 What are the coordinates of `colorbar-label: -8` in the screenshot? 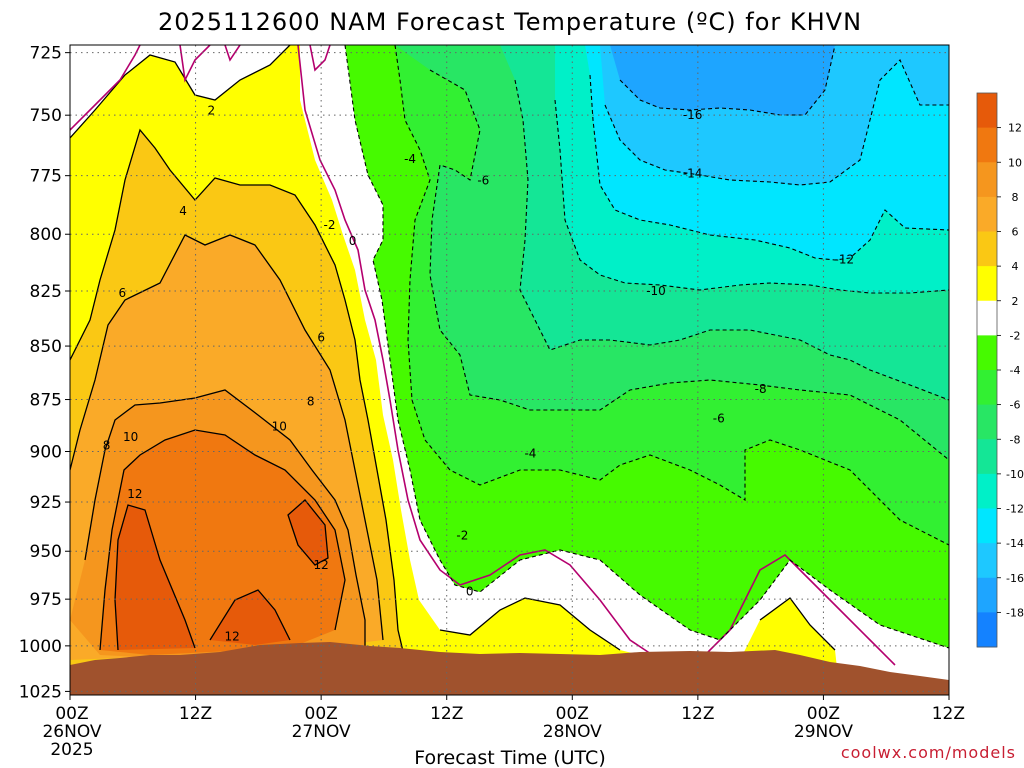 It's located at (1015, 439).